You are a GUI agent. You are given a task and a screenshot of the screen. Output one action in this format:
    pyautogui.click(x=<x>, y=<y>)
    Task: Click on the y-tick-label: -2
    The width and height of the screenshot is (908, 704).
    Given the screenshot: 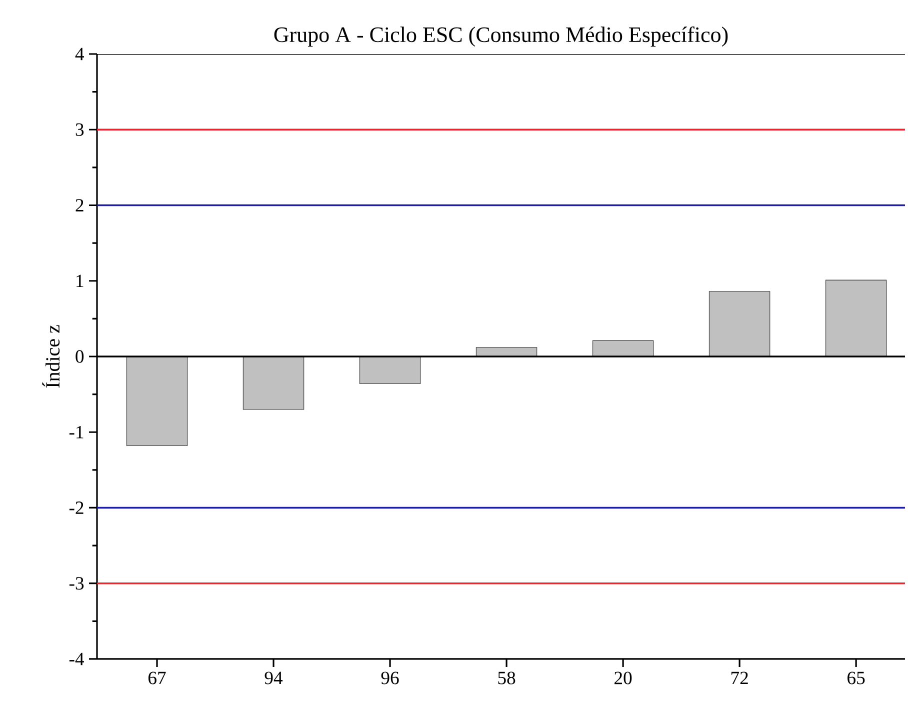 What is the action you would take?
    pyautogui.click(x=76, y=508)
    